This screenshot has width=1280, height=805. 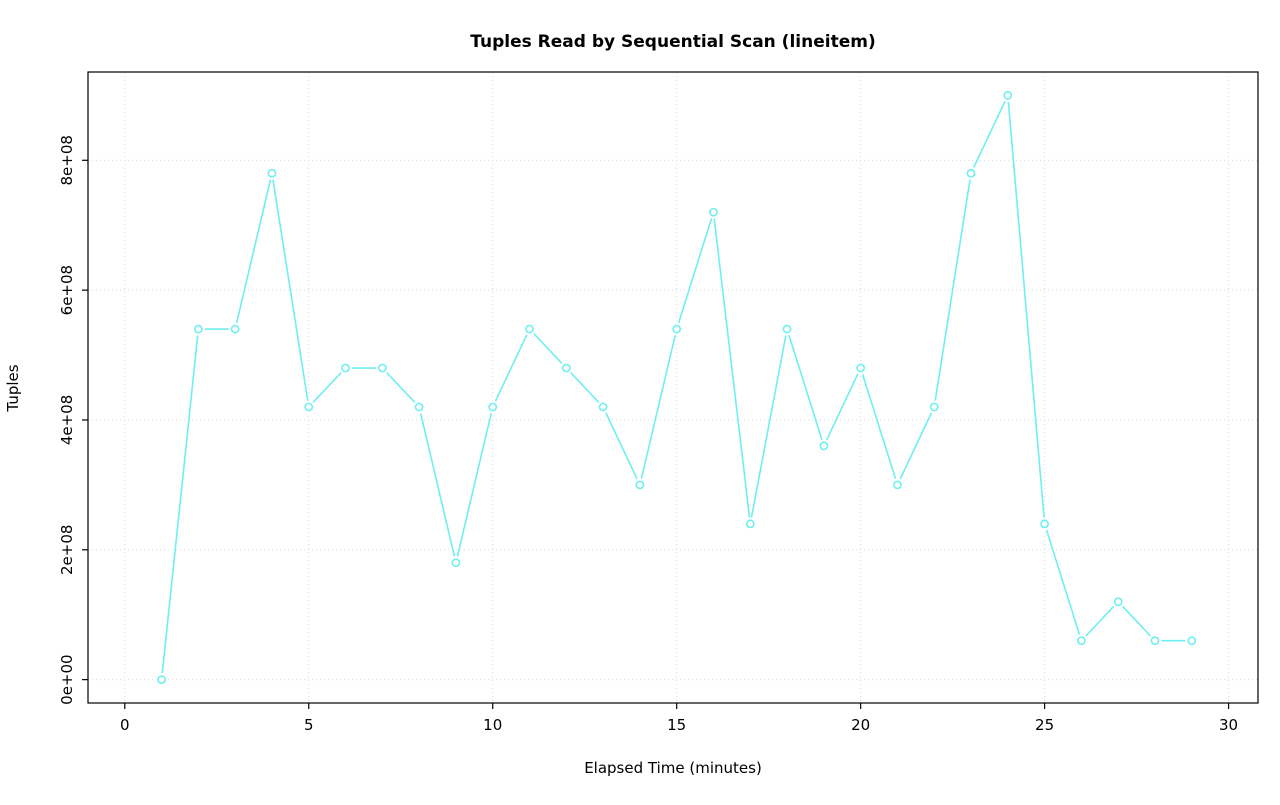 I want to click on x-tick-label: 5, so click(x=309, y=725).